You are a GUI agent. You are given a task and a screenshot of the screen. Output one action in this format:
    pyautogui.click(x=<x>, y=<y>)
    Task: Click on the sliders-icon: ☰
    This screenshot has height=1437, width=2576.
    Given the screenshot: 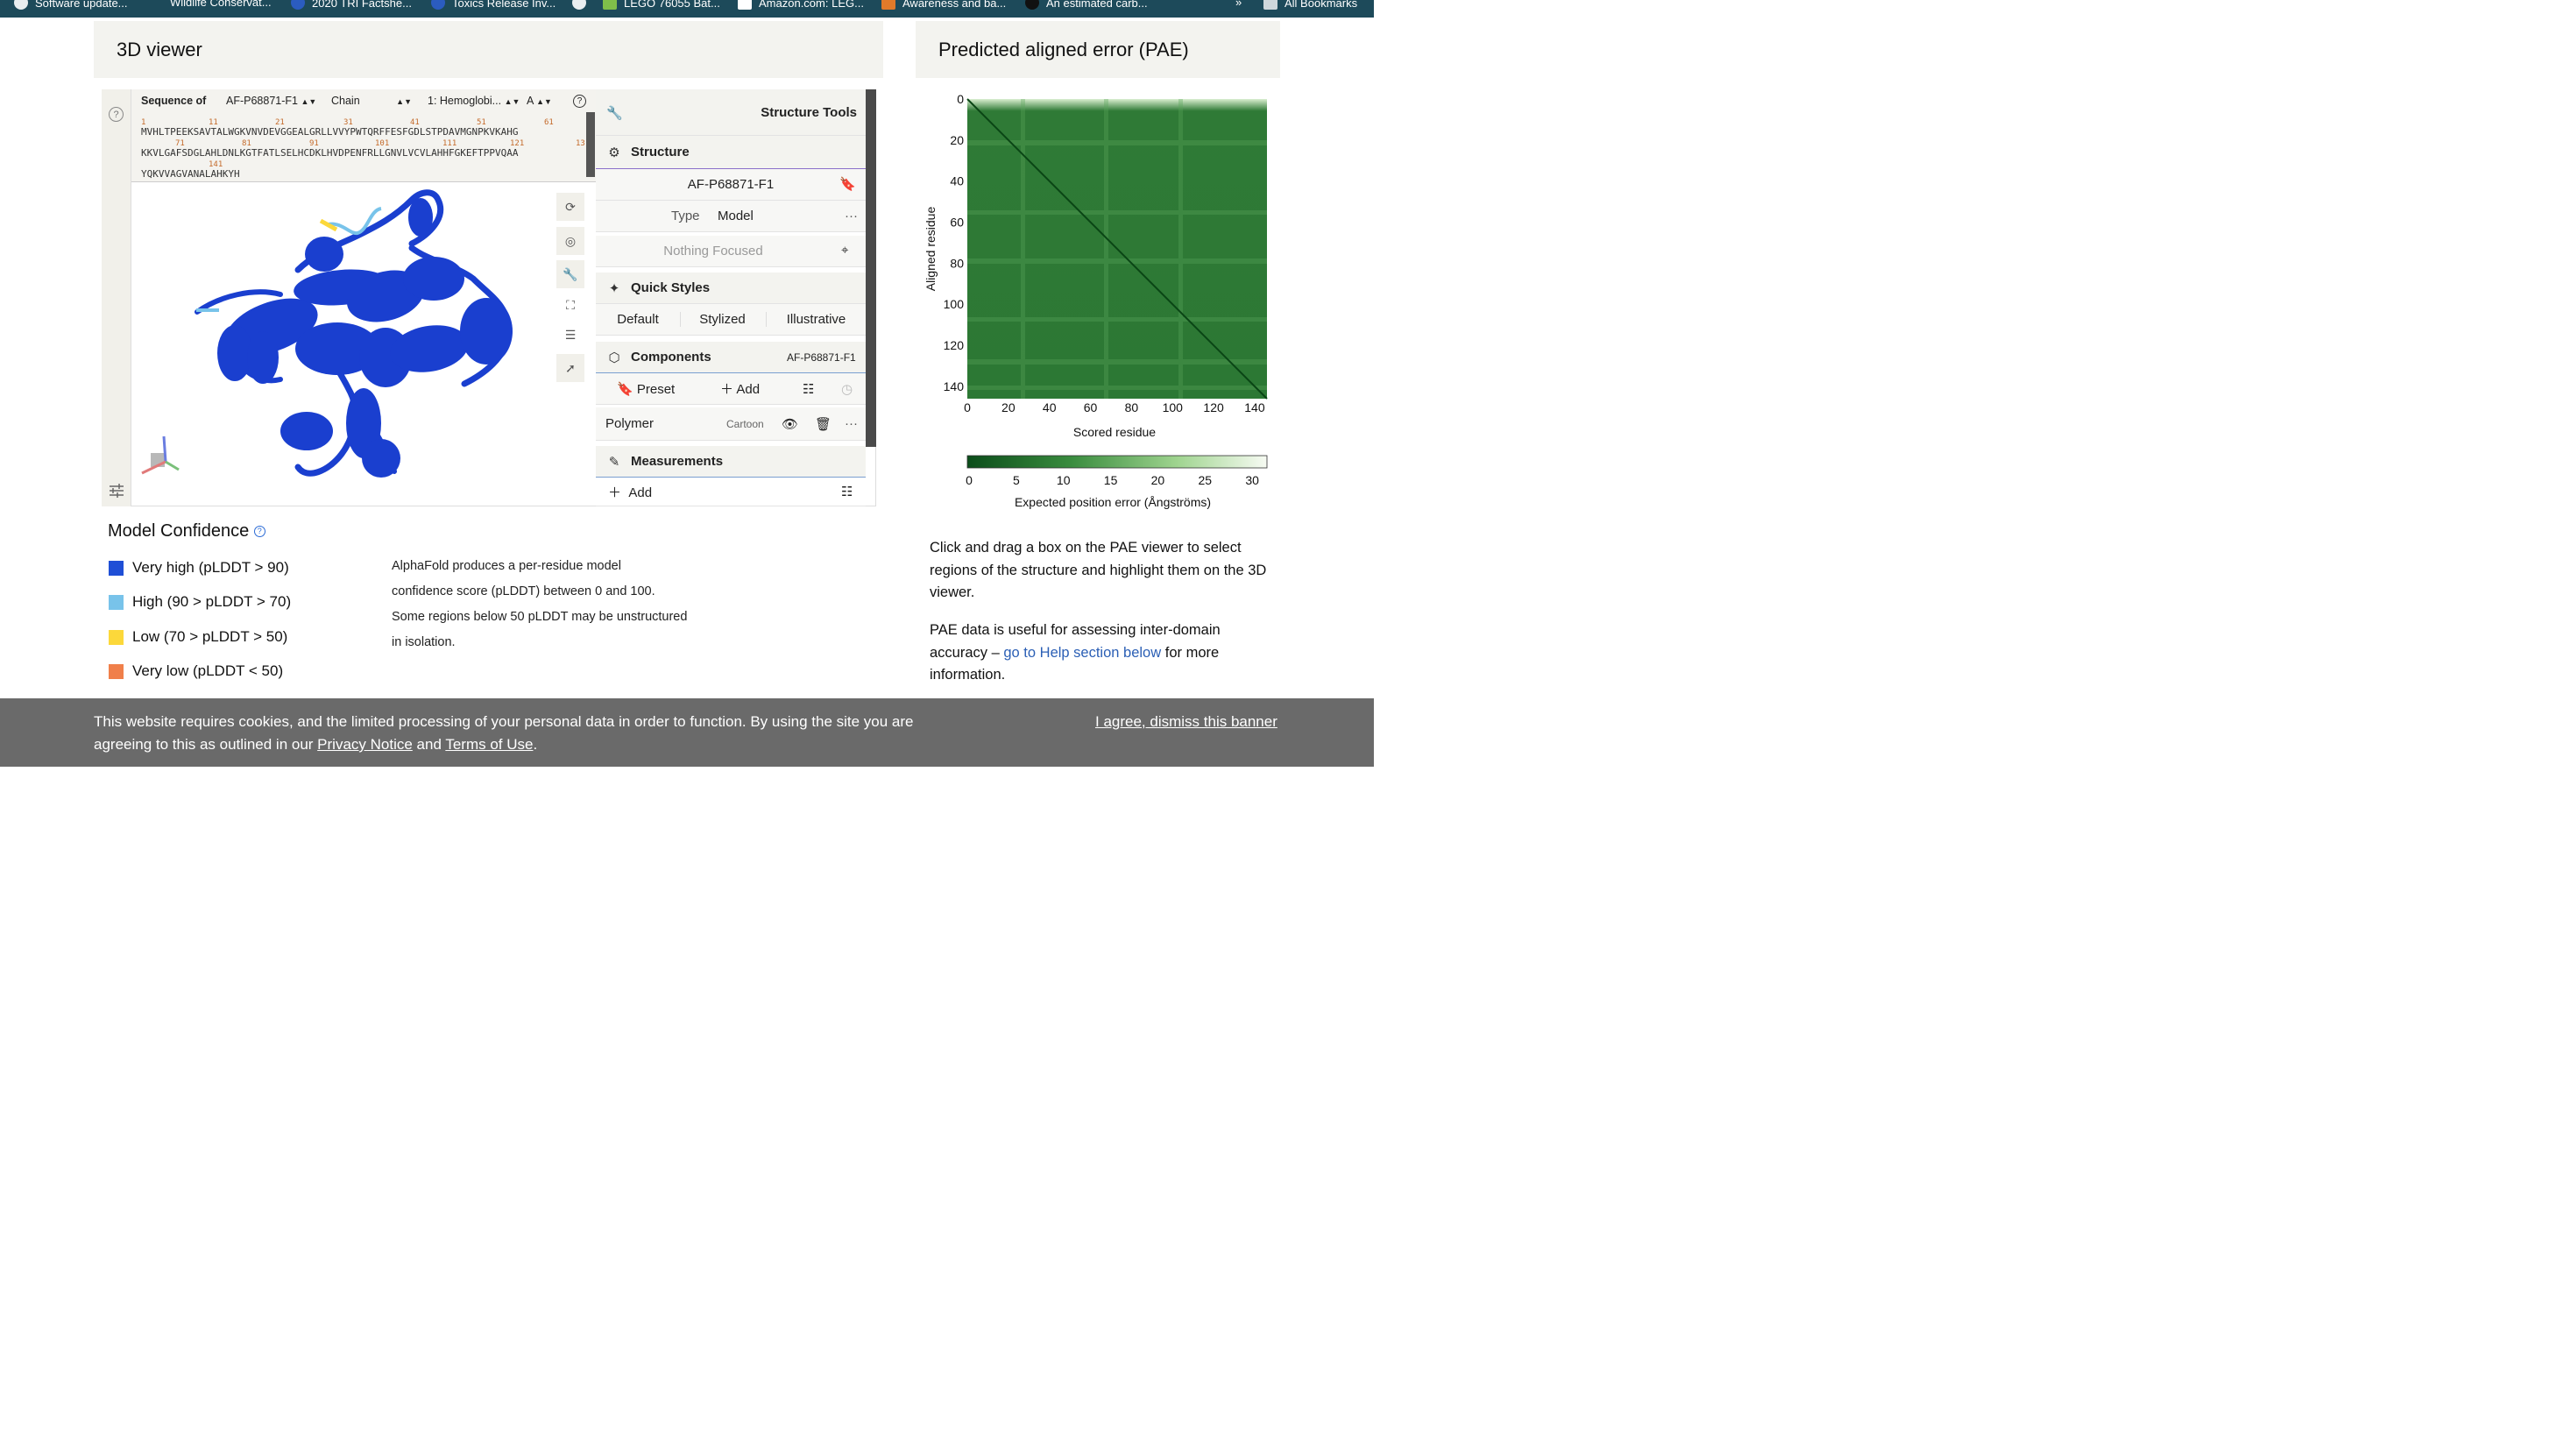 What is the action you would take?
    pyautogui.click(x=570, y=334)
    